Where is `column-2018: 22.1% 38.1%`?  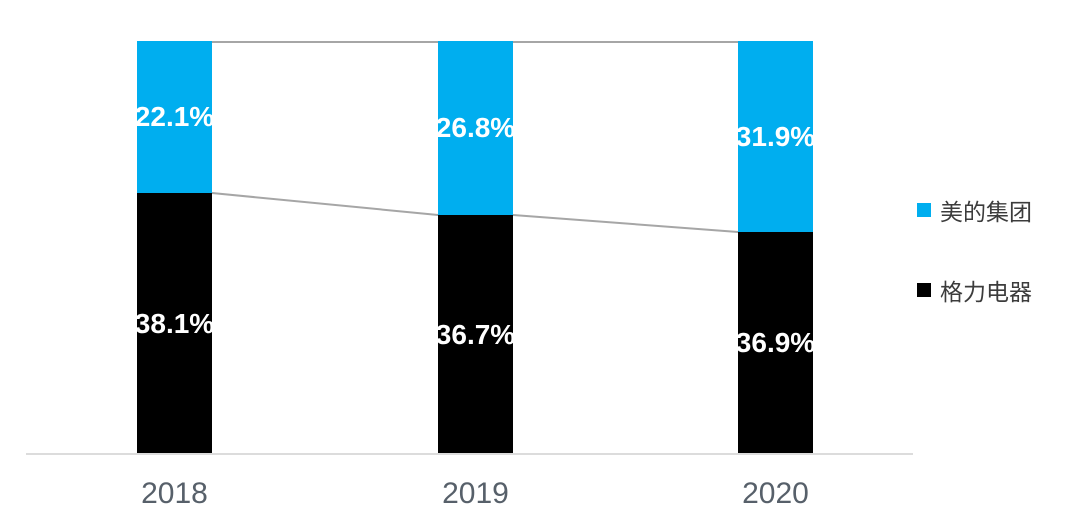 column-2018: 22.1% 38.1% is located at coordinates (174, 247).